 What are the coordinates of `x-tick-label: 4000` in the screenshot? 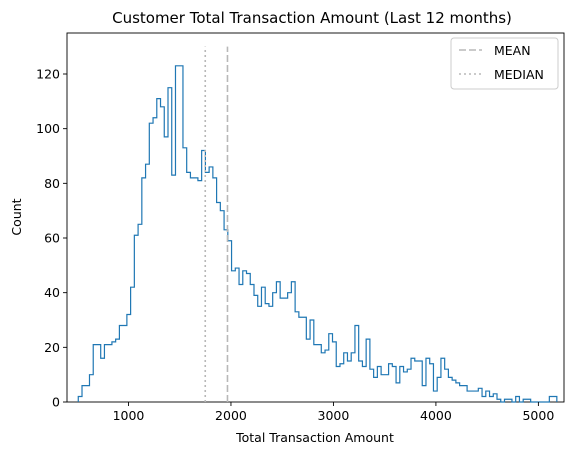 It's located at (436, 415).